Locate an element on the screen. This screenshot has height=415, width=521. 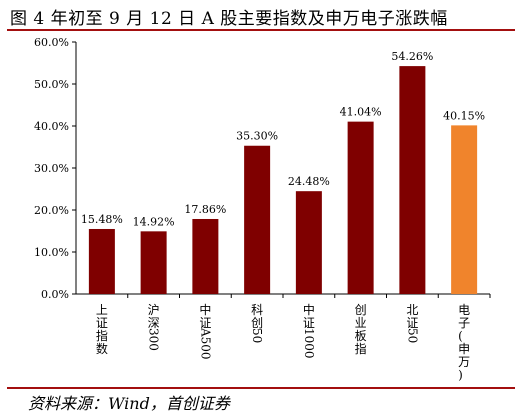
y-tick-label: 10.0% is located at coordinates (51, 252).